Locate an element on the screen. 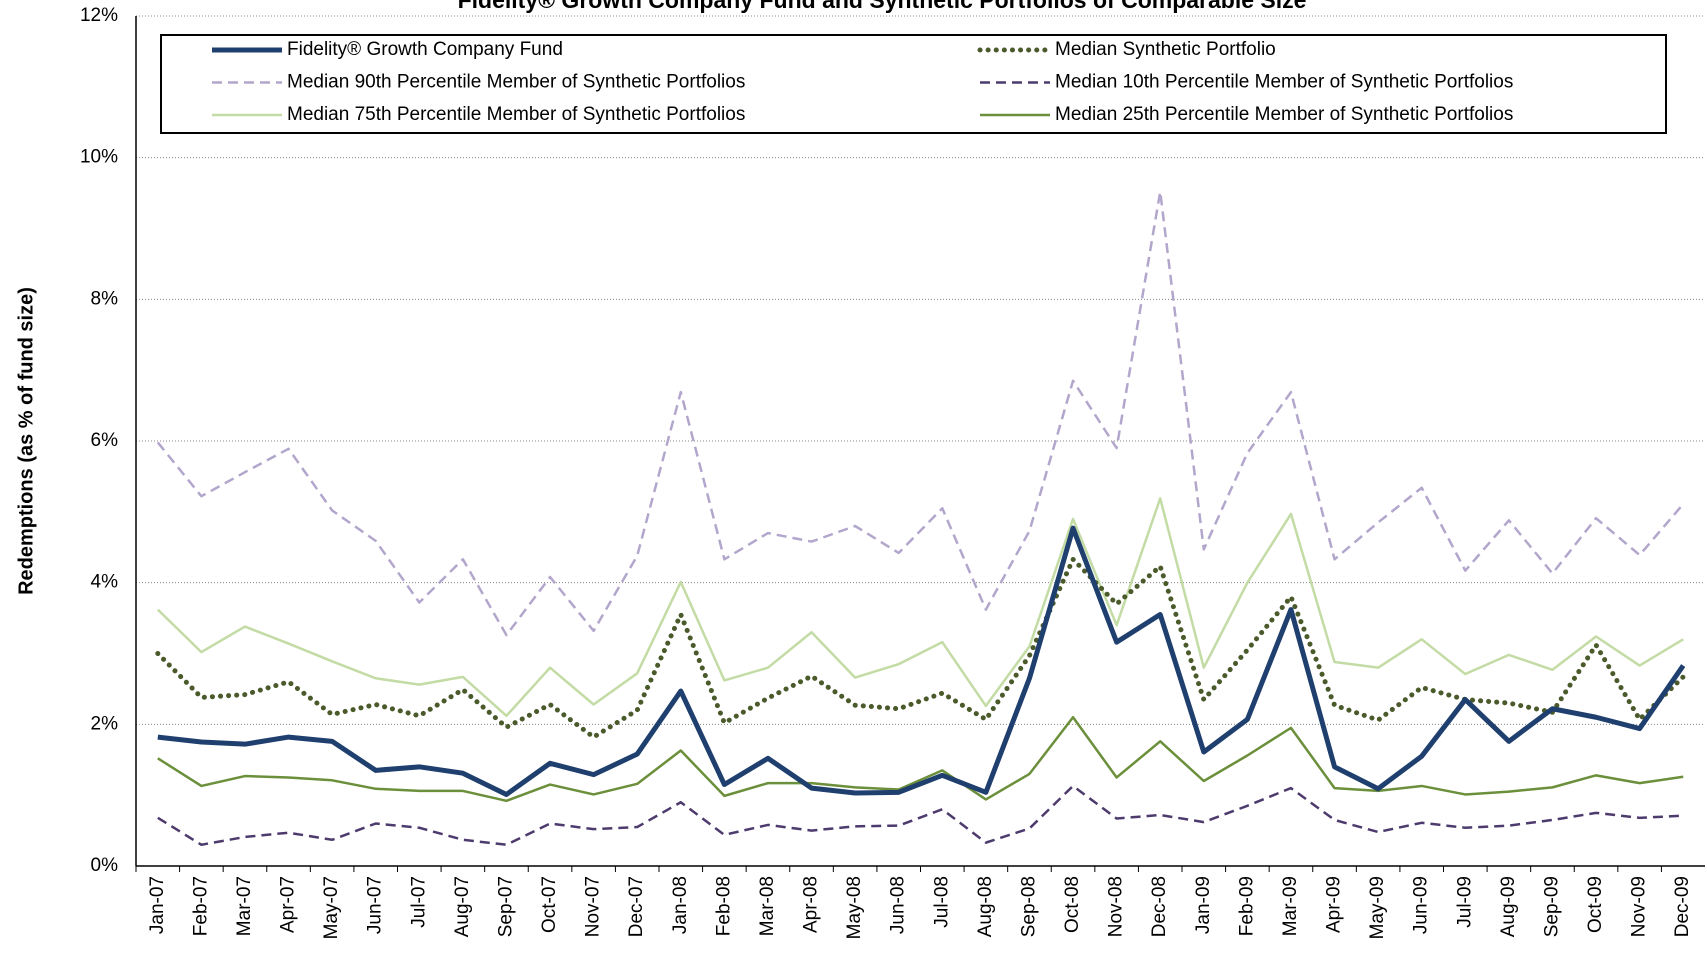 Image resolution: width=1707 pixels, height=966 pixels. x-tick-label: Apr-08 is located at coordinates (811, 904).